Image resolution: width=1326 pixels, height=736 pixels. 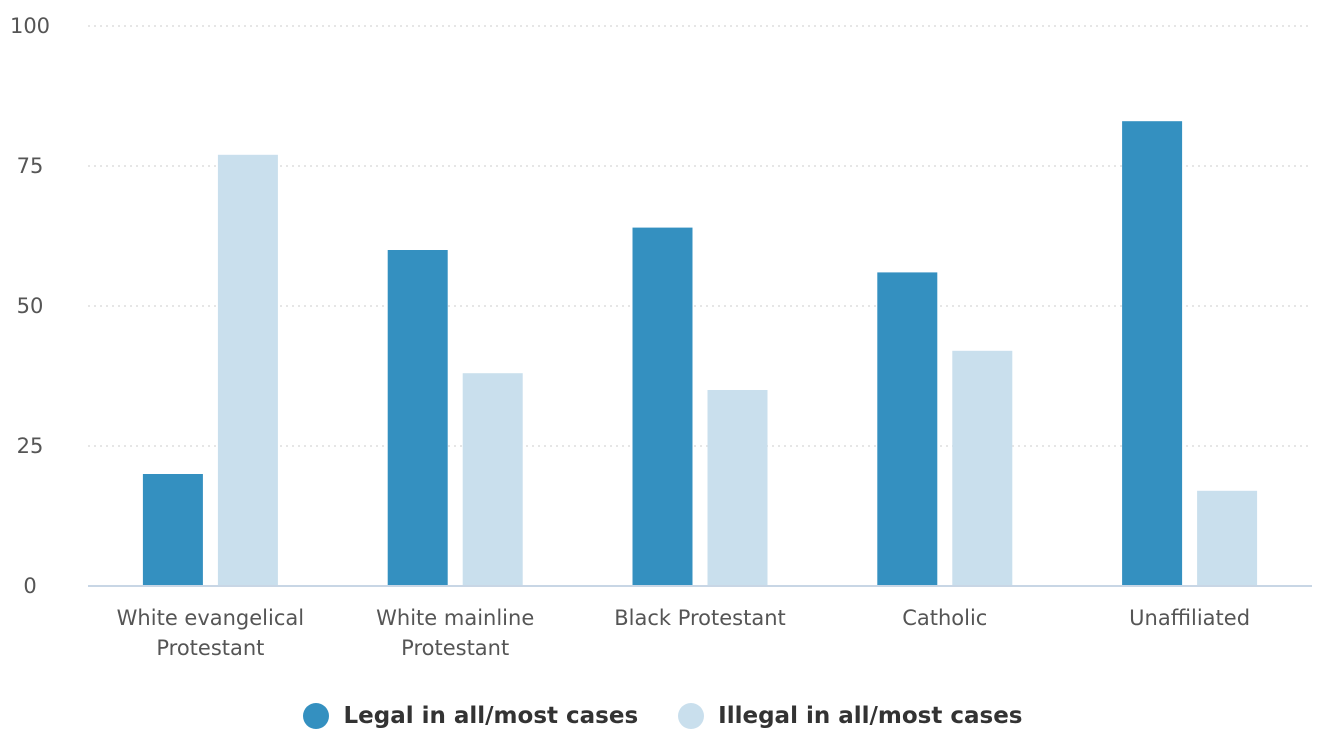 What do you see at coordinates (870, 716) in the screenshot?
I see `legend-label-illegal: Illegal in all/most cases` at bounding box center [870, 716].